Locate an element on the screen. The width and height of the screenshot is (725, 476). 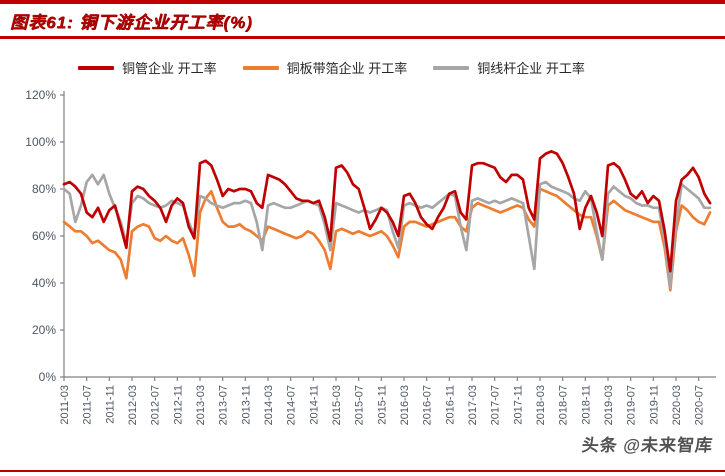
svg-text: 2012-11 is located at coordinates (178, 405).